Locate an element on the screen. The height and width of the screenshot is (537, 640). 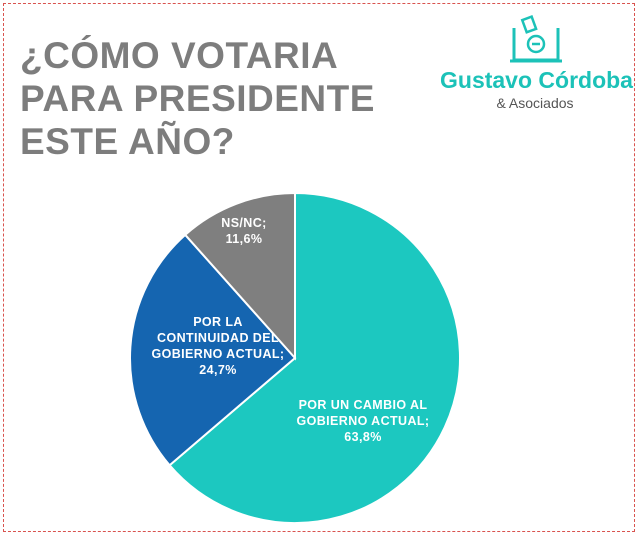
ballot-box-icon is located at coordinates (536, 39).